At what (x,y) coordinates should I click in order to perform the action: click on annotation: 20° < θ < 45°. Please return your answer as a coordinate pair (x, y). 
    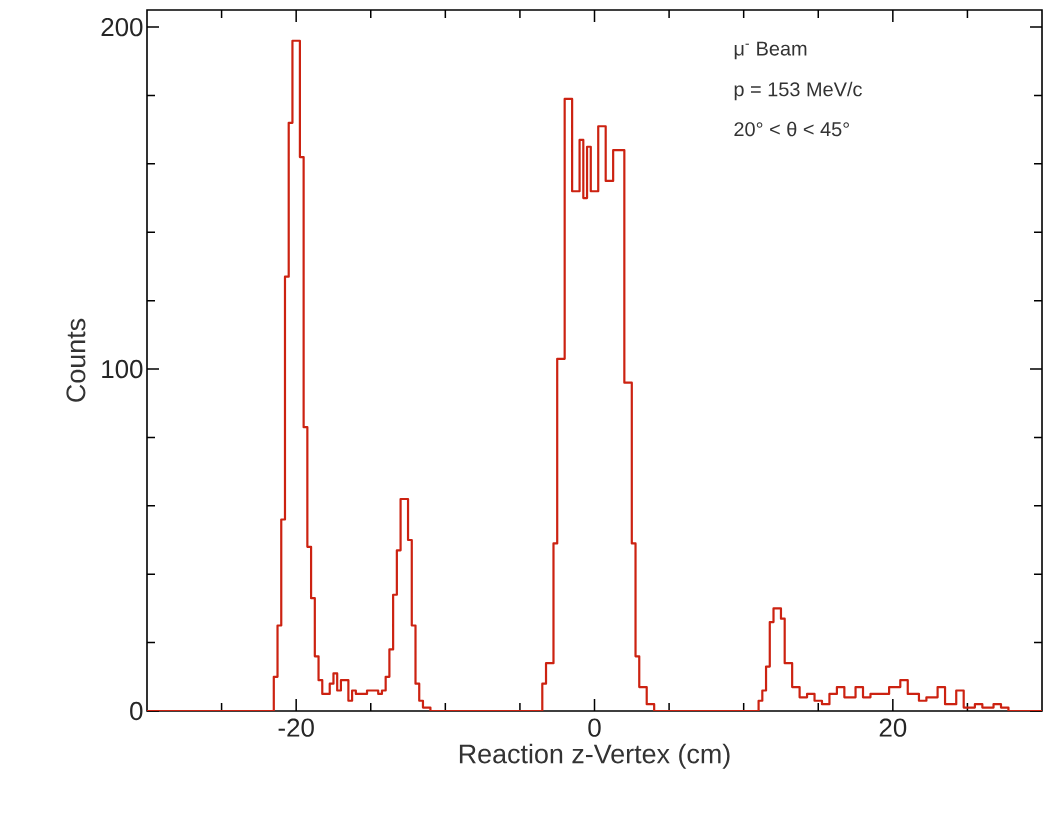
    Looking at the image, I should click on (791, 129).